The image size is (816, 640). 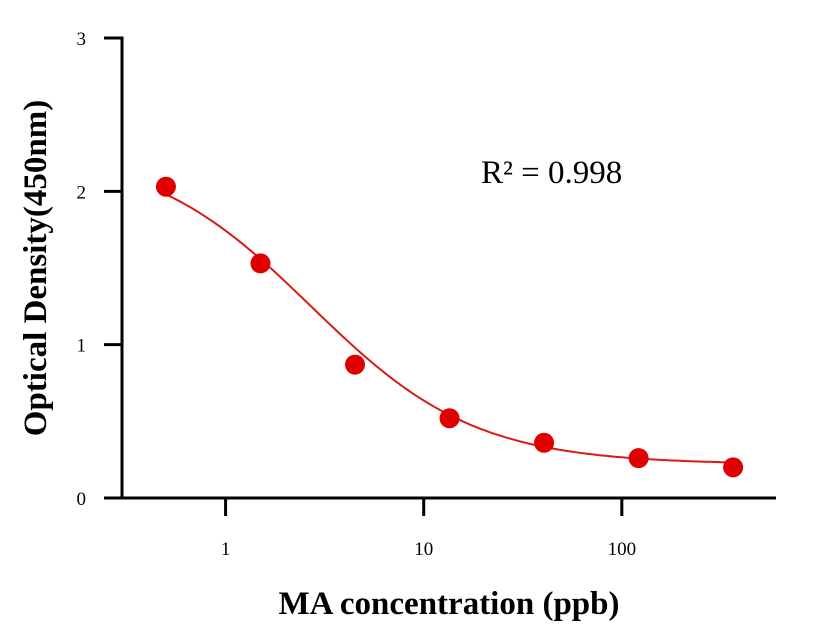 I want to click on x-axis-title: MA concentration (ppb), so click(x=449, y=604).